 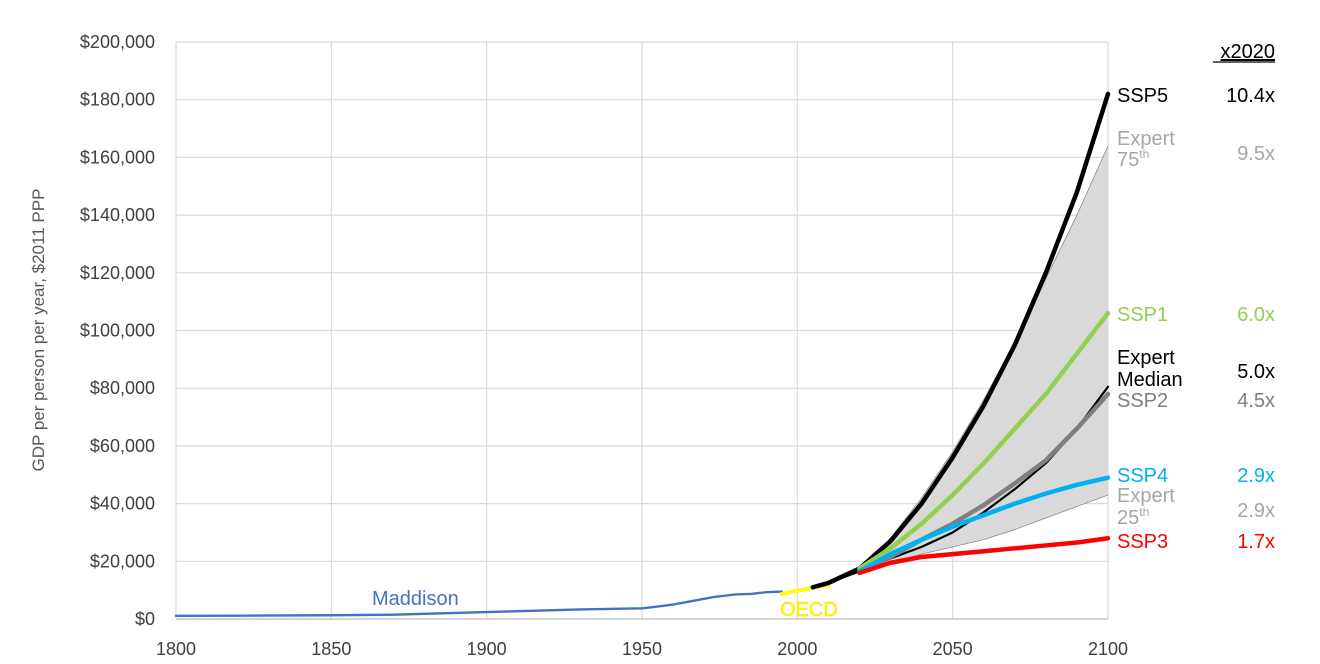 I want to click on ssp3-label: SSP3, so click(x=1142, y=542).